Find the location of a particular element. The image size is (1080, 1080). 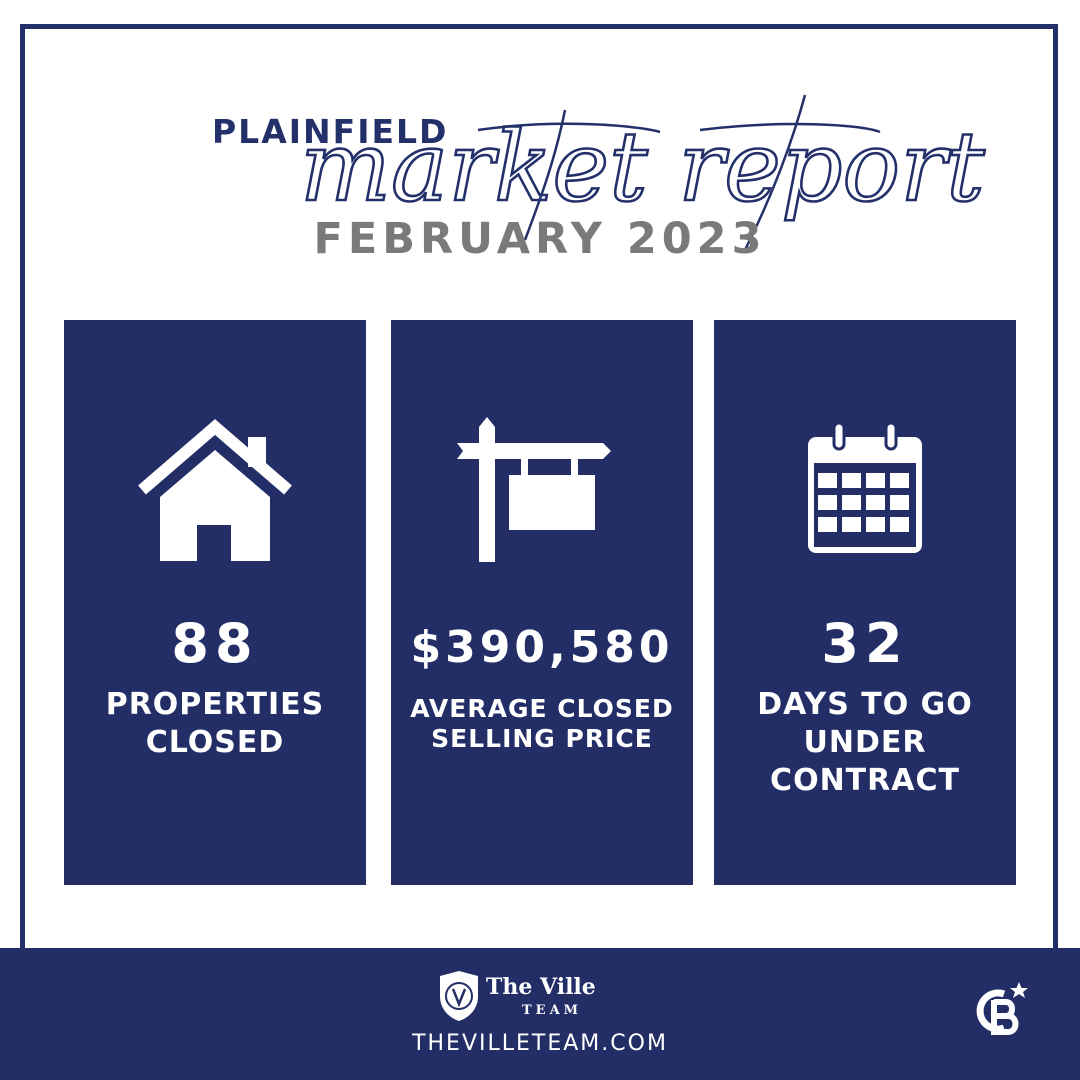

brand-name: The Ville is located at coordinates (541, 987).